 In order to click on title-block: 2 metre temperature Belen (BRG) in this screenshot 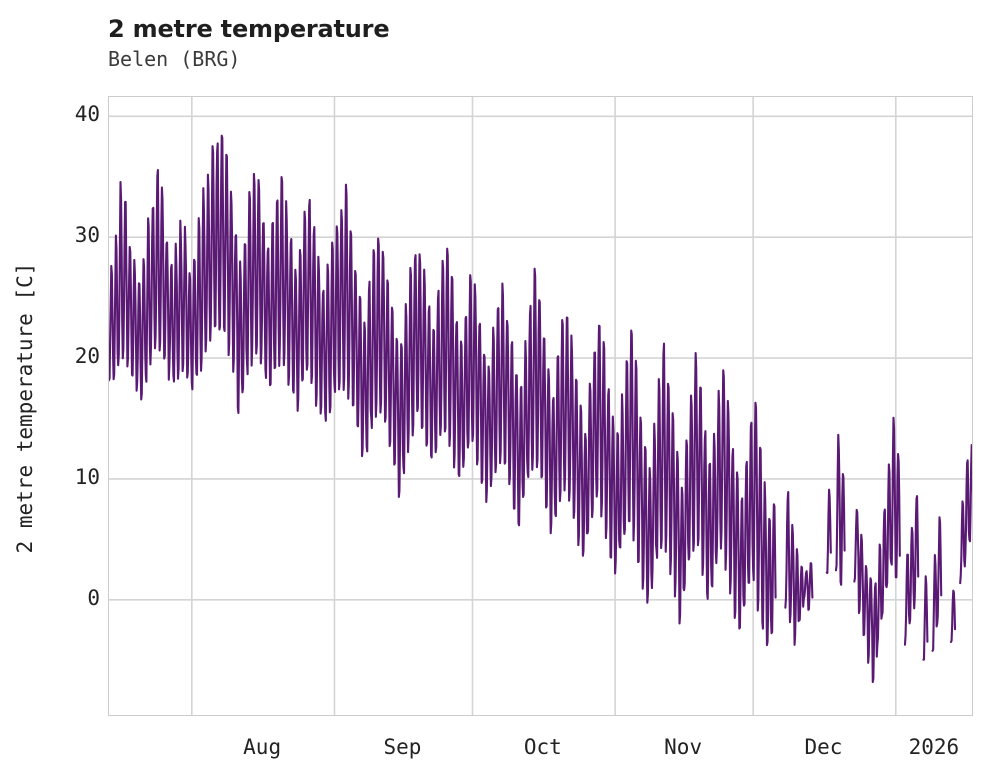, I will do `click(458, 43)`.